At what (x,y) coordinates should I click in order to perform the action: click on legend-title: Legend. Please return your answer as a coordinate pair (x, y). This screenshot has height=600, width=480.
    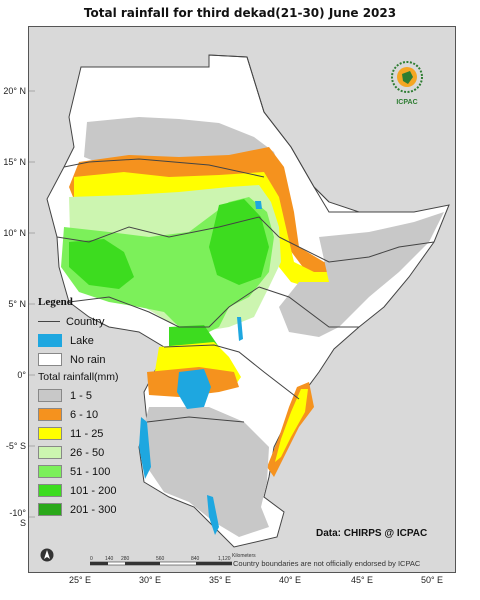
    Looking at the image, I should click on (55, 302).